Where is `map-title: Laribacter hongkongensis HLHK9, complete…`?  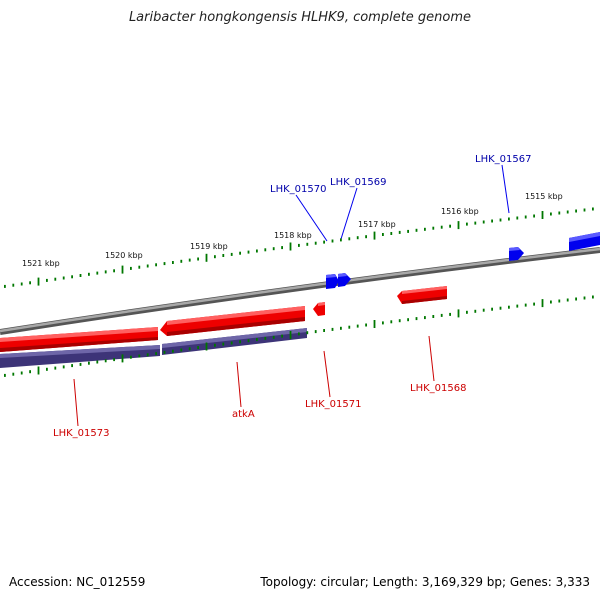
map-title: Laribacter hongkongensis HLHK9, complete… is located at coordinates (300, 17).